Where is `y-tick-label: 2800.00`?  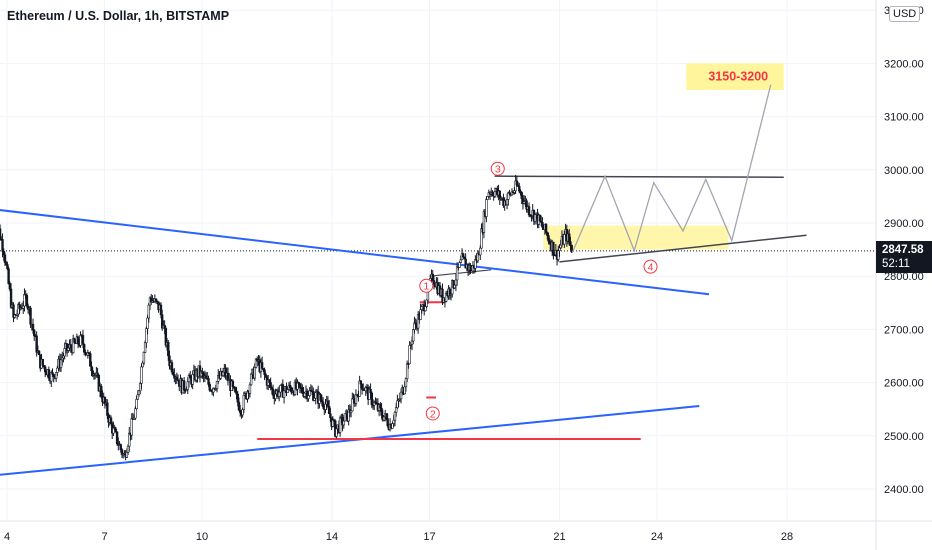 y-tick-label: 2800.00 is located at coordinates (904, 277).